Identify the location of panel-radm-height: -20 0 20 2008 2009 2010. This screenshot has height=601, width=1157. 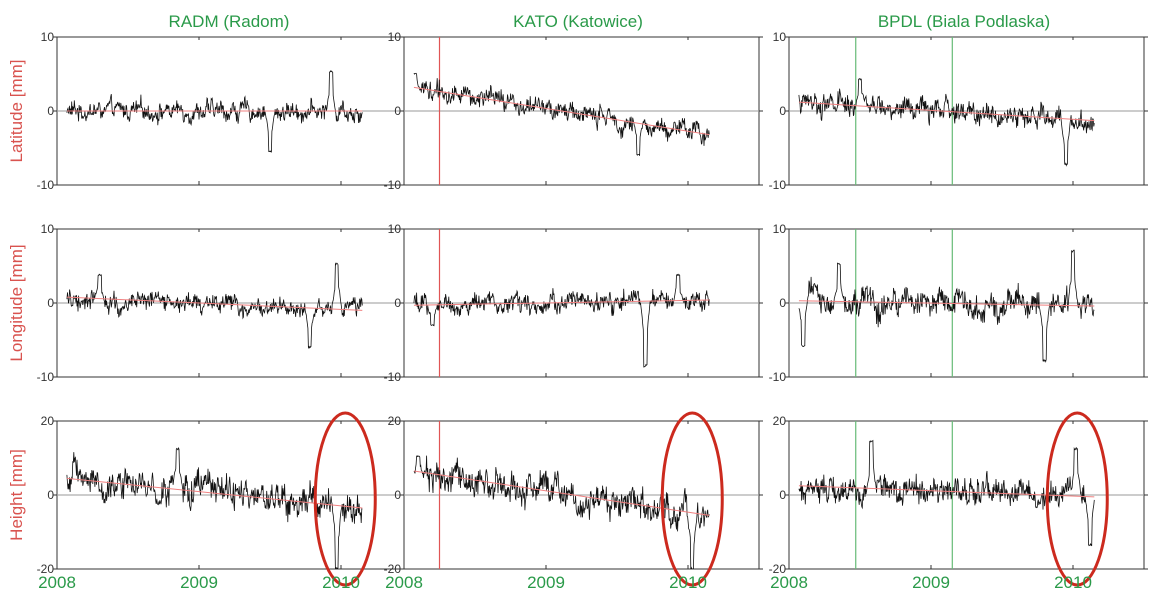
(226, 501).